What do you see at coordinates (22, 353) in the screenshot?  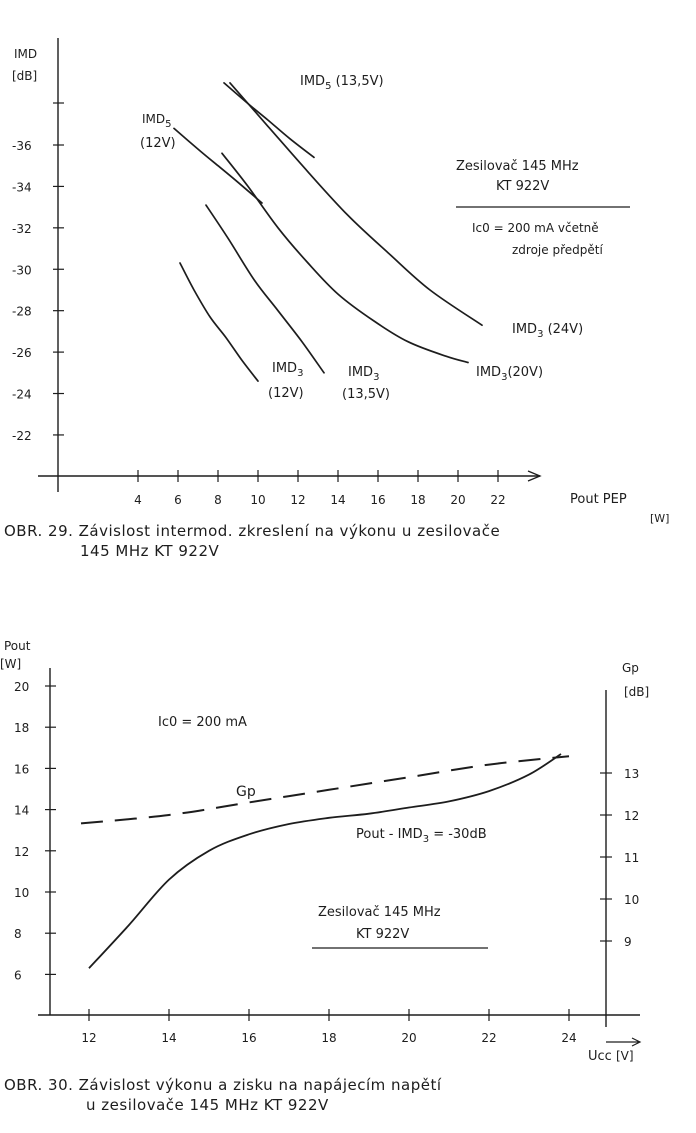 I see `y-tick-label: -26` at bounding box center [22, 353].